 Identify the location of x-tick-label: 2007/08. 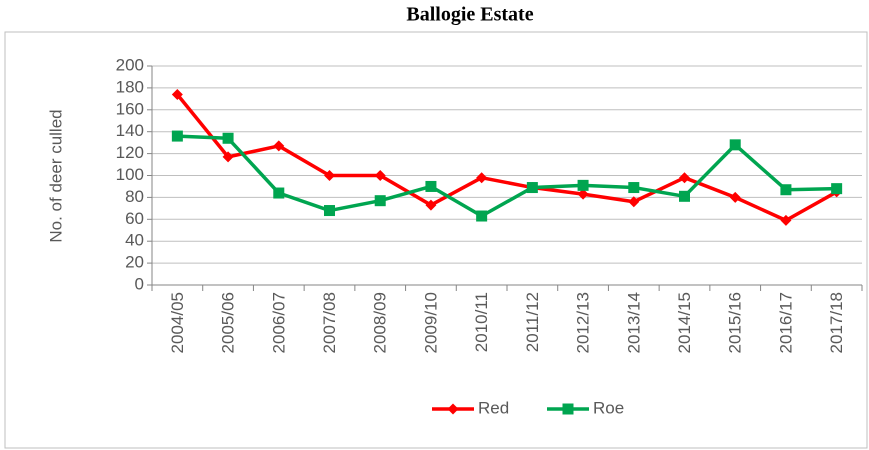
(329, 322).